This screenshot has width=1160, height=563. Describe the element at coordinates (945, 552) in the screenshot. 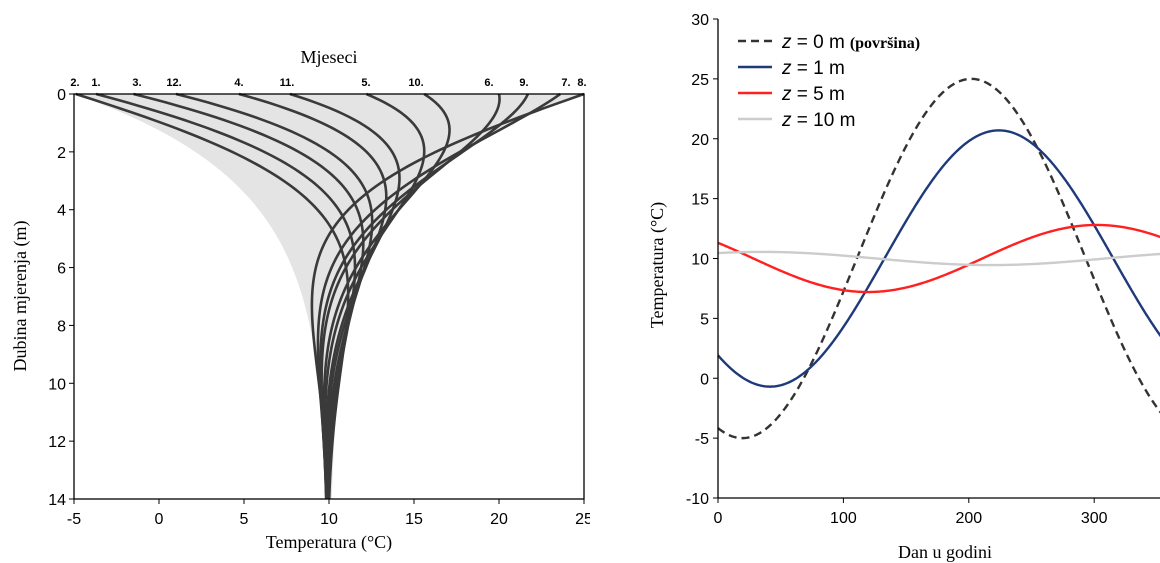

I see `x-axis-label: Dan u godini` at that location.